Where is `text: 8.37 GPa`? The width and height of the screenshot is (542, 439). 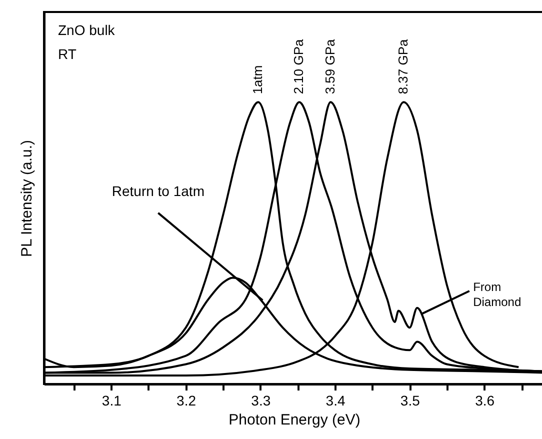
text: 8.37 GPa is located at coordinates (403, 66).